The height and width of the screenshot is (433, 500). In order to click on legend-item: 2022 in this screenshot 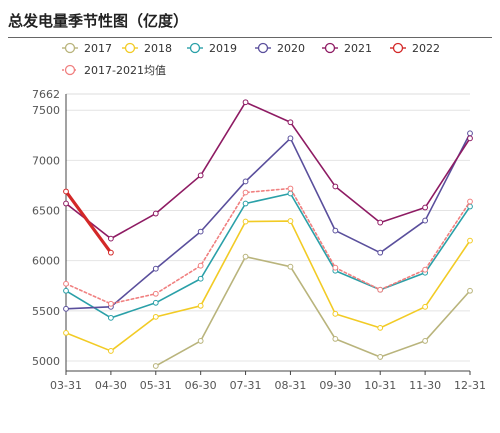, I will do `click(415, 48)`.